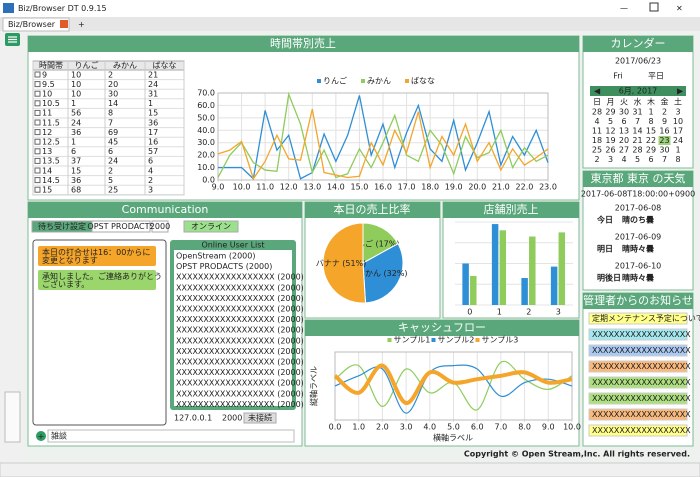 This screenshot has height=477, width=700. What do you see at coordinates (341, 263) in the screenshot?
I see `slice-label: バナナ (51%)` at bounding box center [341, 263].